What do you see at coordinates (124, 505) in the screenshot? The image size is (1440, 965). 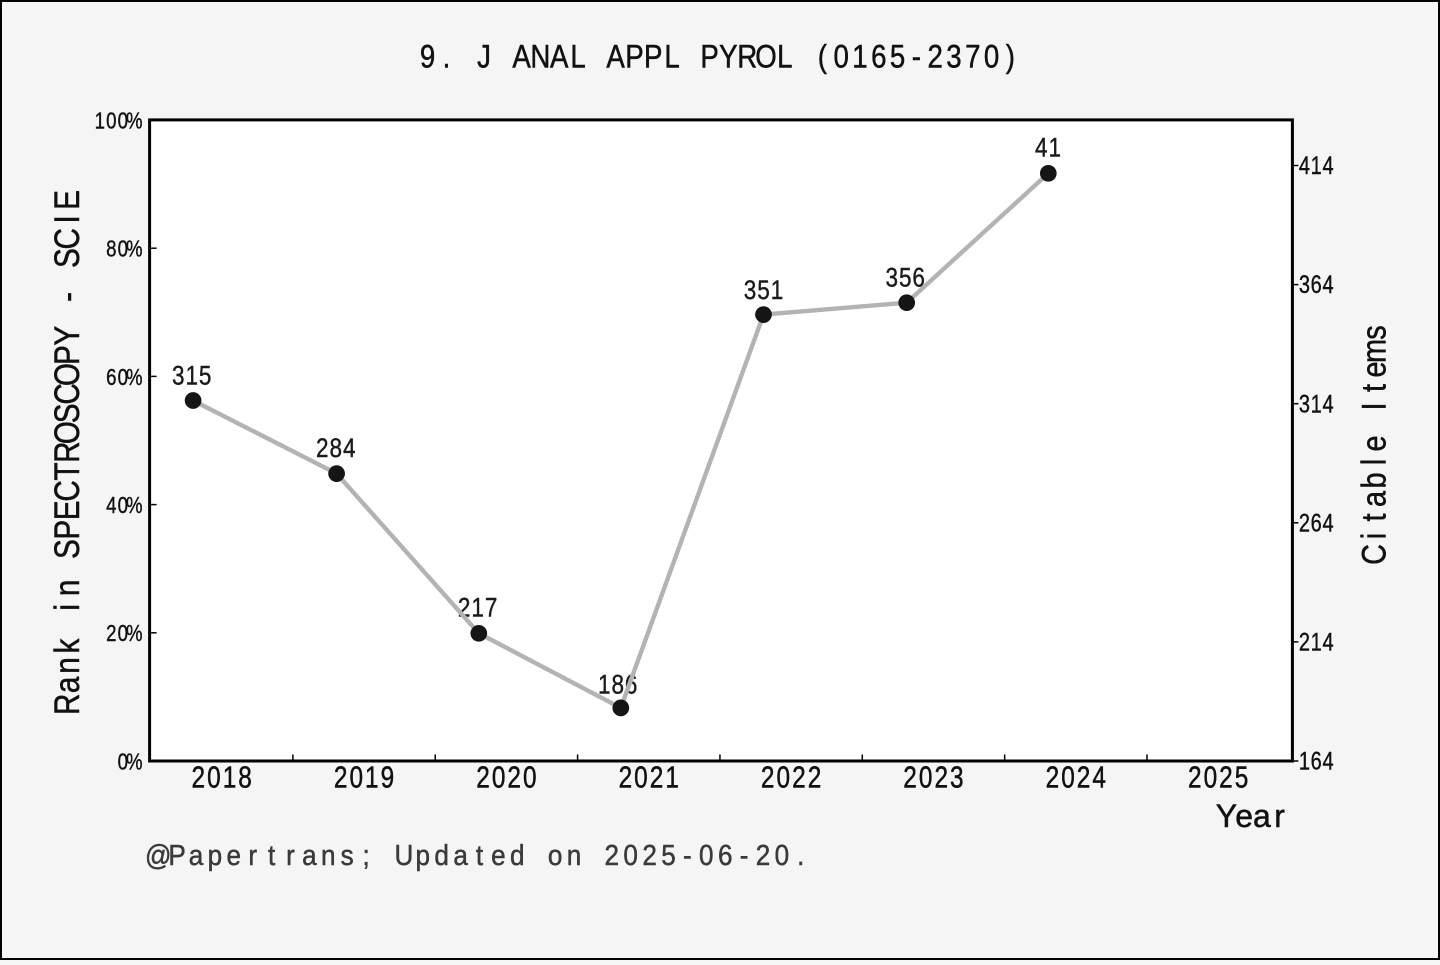 I see `svg-text: 40%` at bounding box center [124, 505].